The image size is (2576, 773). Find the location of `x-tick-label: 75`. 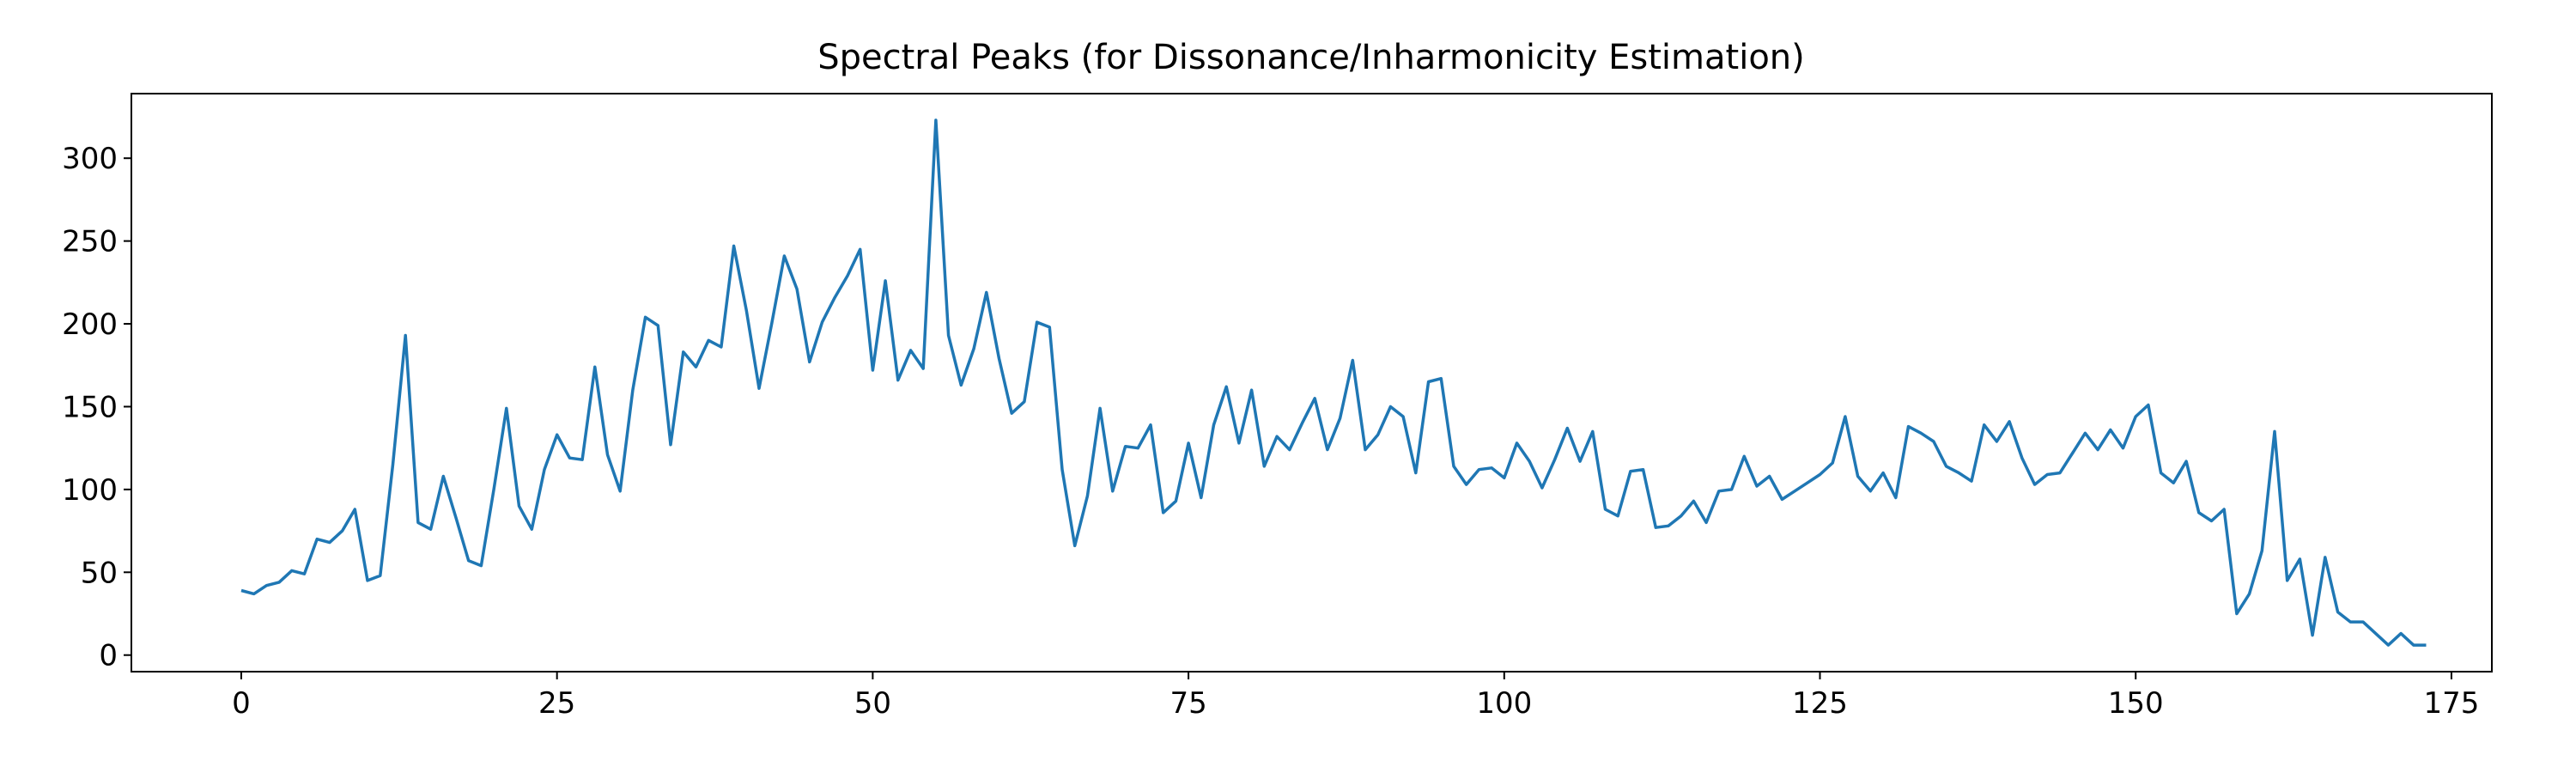

x-tick-label: 75 is located at coordinates (1188, 703).